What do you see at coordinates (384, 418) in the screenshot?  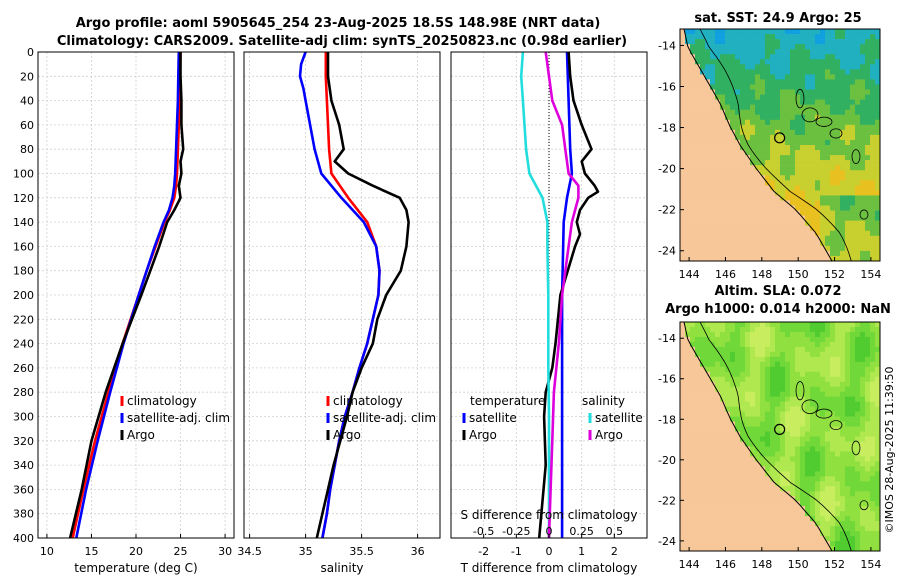 I see `legend-satellite-adj-label: satellite-adj. clim` at bounding box center [384, 418].